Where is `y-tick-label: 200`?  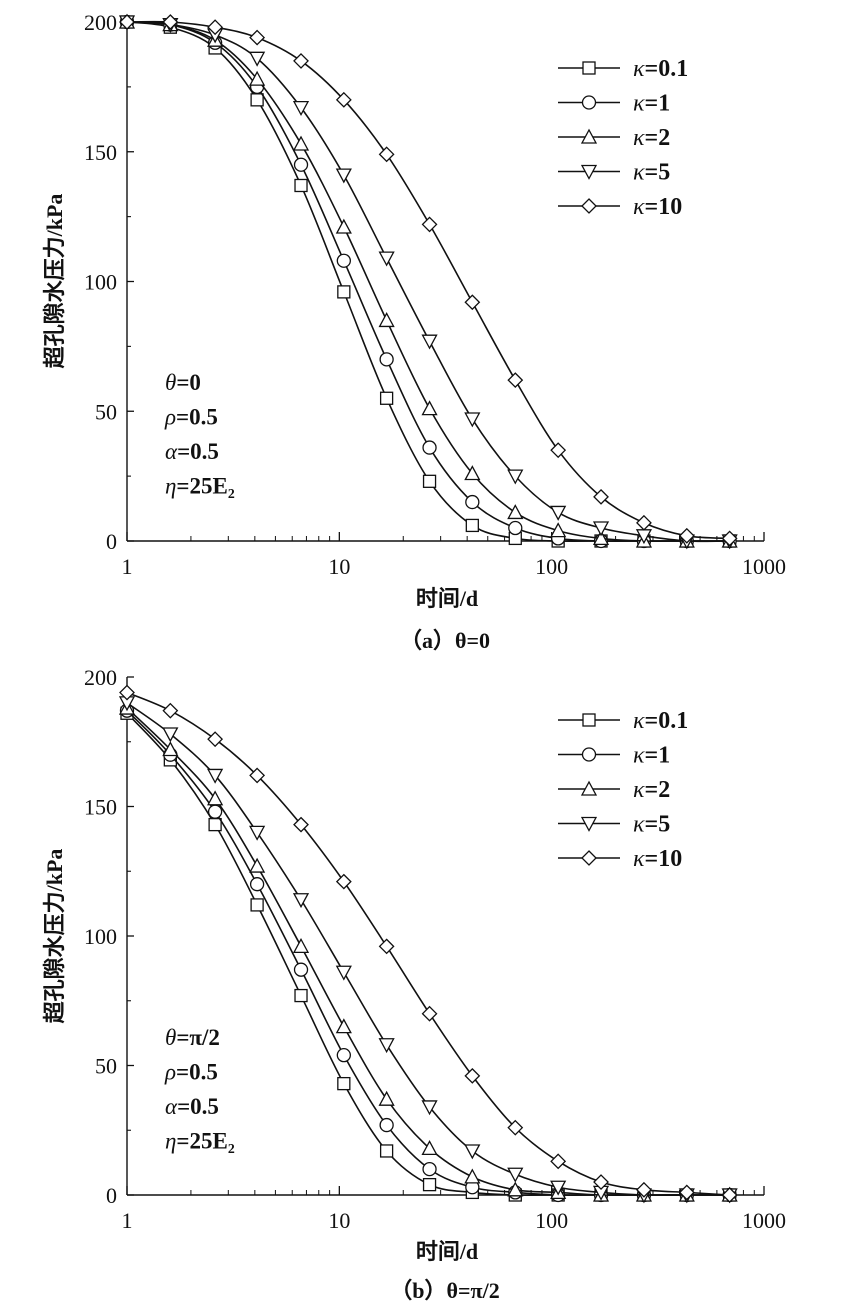
y-tick-label: 200 is located at coordinates (100, 22).